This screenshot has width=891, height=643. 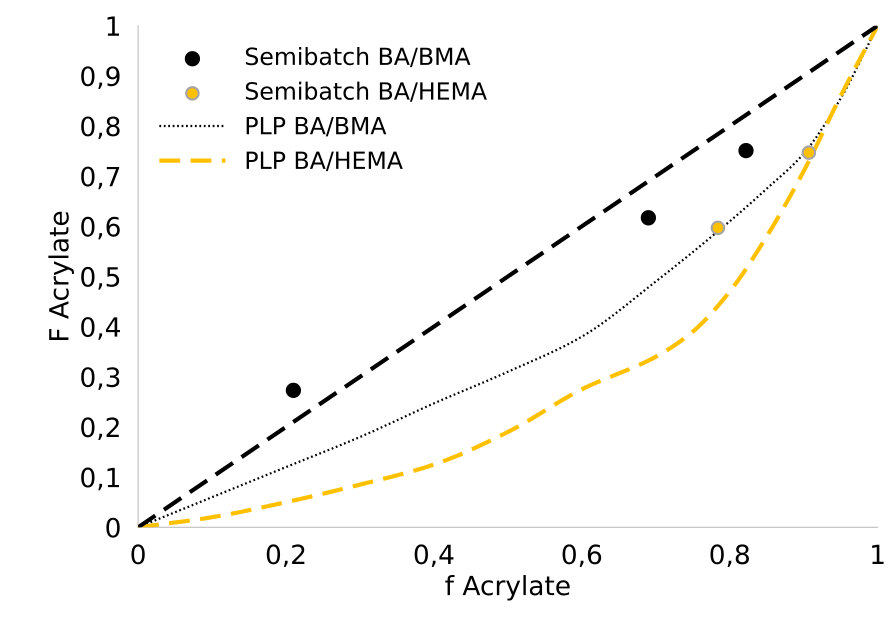 What do you see at coordinates (729, 556) in the screenshot?
I see `x-tick-label: 0,8` at bounding box center [729, 556].